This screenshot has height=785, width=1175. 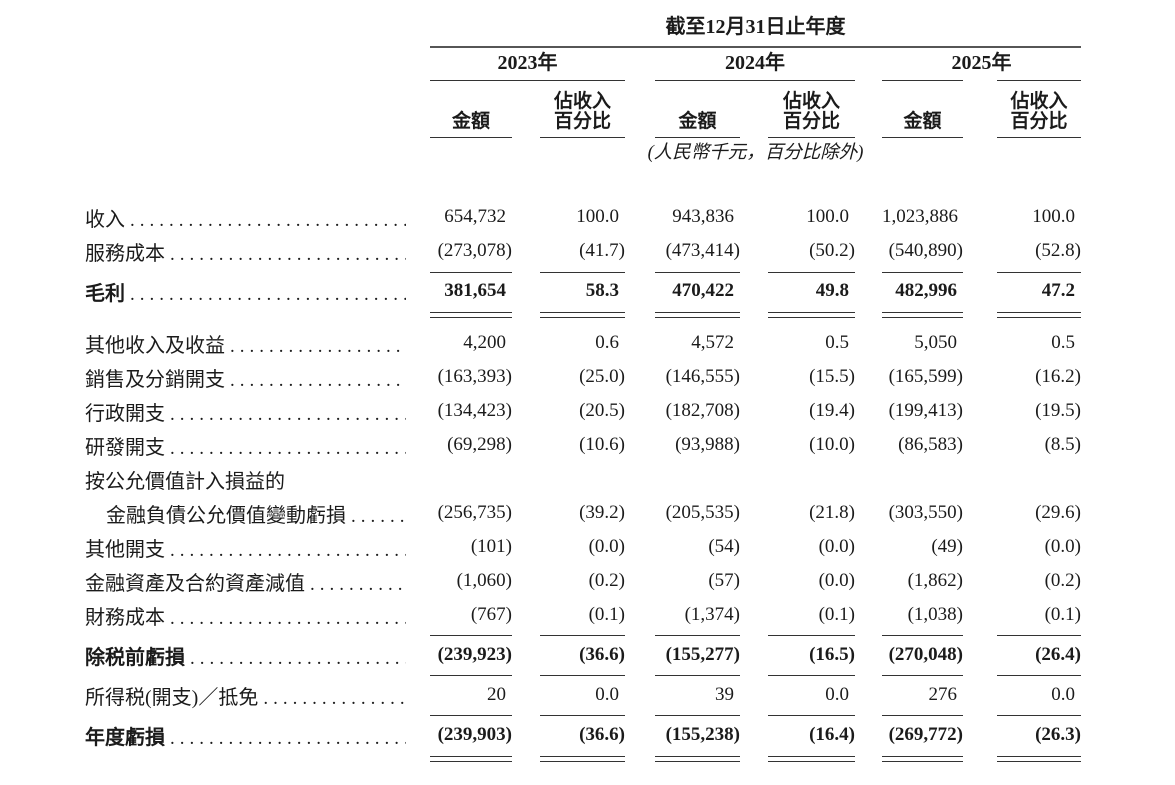 I want to click on table-row: 財務成本 (767) (0.1) (1,374) (0.1) (1,038) (0.1), so click(x=583, y=615).